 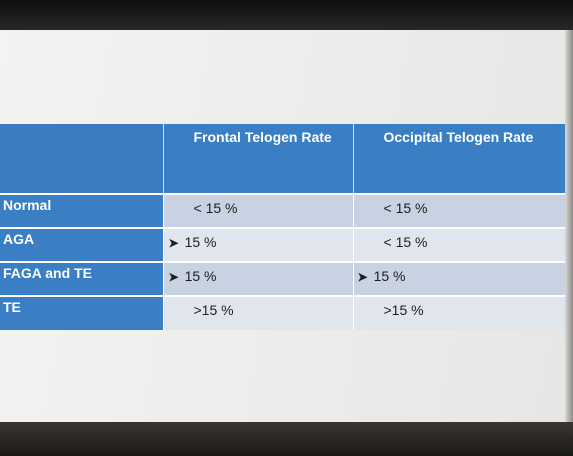 I want to click on header-occipital: Occipital Telogen Rate, so click(x=461, y=159).